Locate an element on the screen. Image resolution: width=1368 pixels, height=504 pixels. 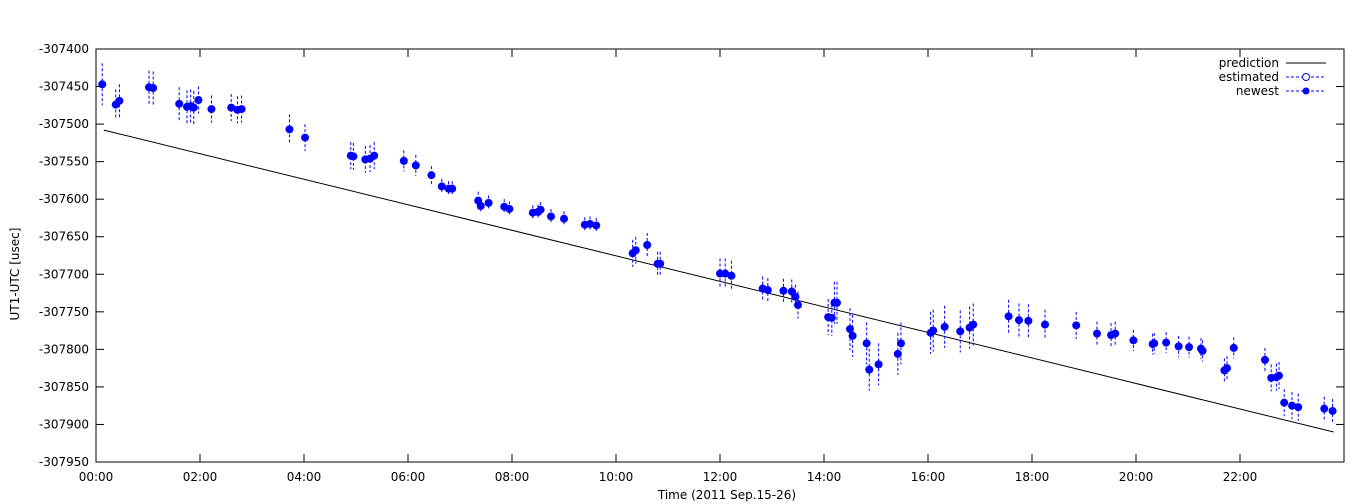
x-tick-label: 00:00 is located at coordinates (96, 477).